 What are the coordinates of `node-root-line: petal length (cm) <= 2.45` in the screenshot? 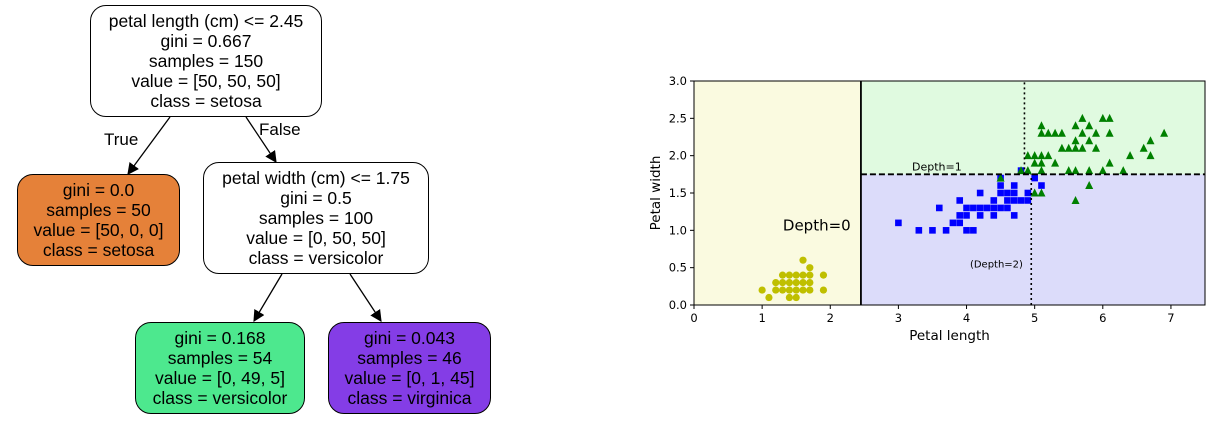 It's located at (206, 21).